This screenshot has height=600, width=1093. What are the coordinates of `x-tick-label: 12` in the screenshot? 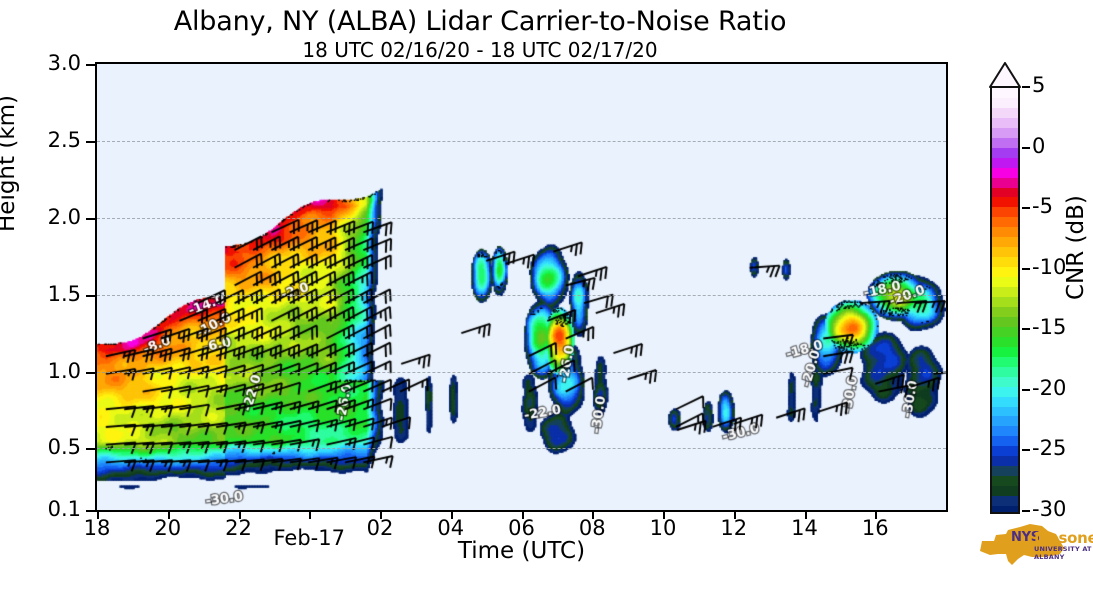 It's located at (734, 528).